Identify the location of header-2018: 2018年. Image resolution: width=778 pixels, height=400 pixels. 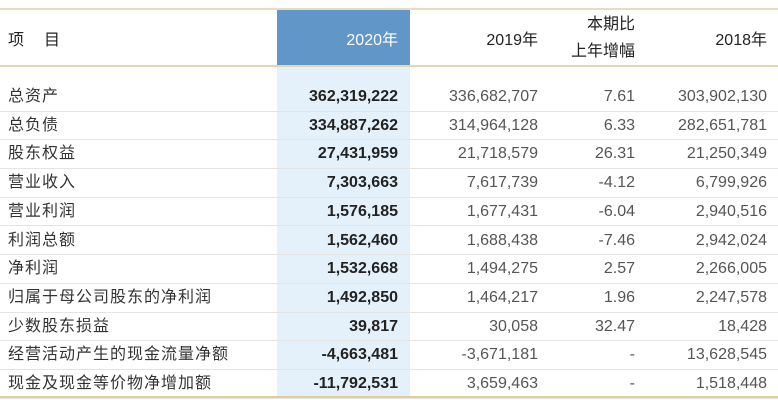
(741, 40).